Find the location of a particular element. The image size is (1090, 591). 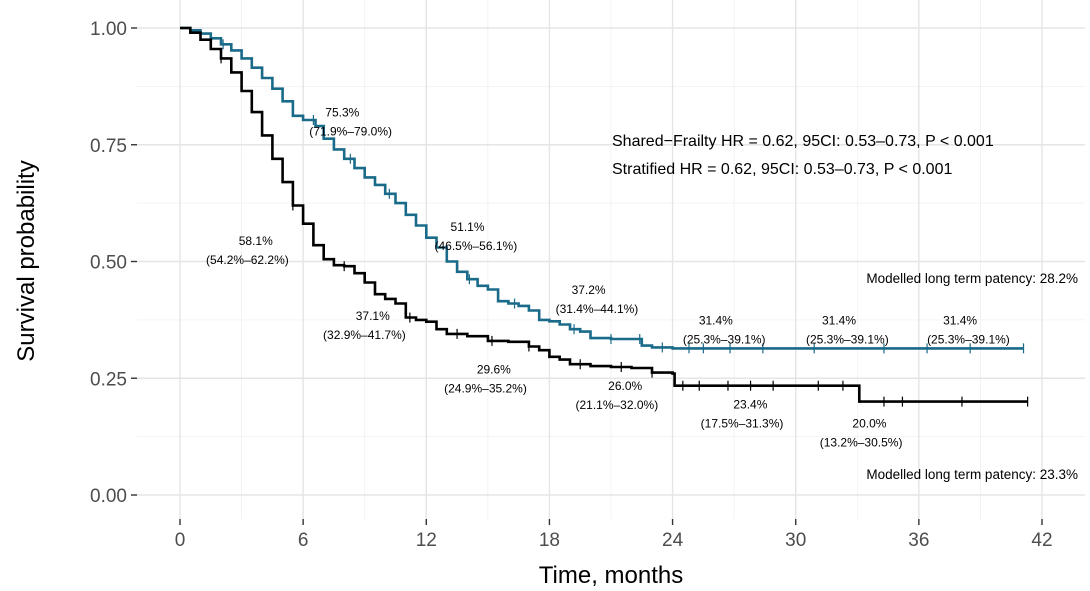

annotation-ci: (71.9%–79.0%) is located at coordinates (350, 132).